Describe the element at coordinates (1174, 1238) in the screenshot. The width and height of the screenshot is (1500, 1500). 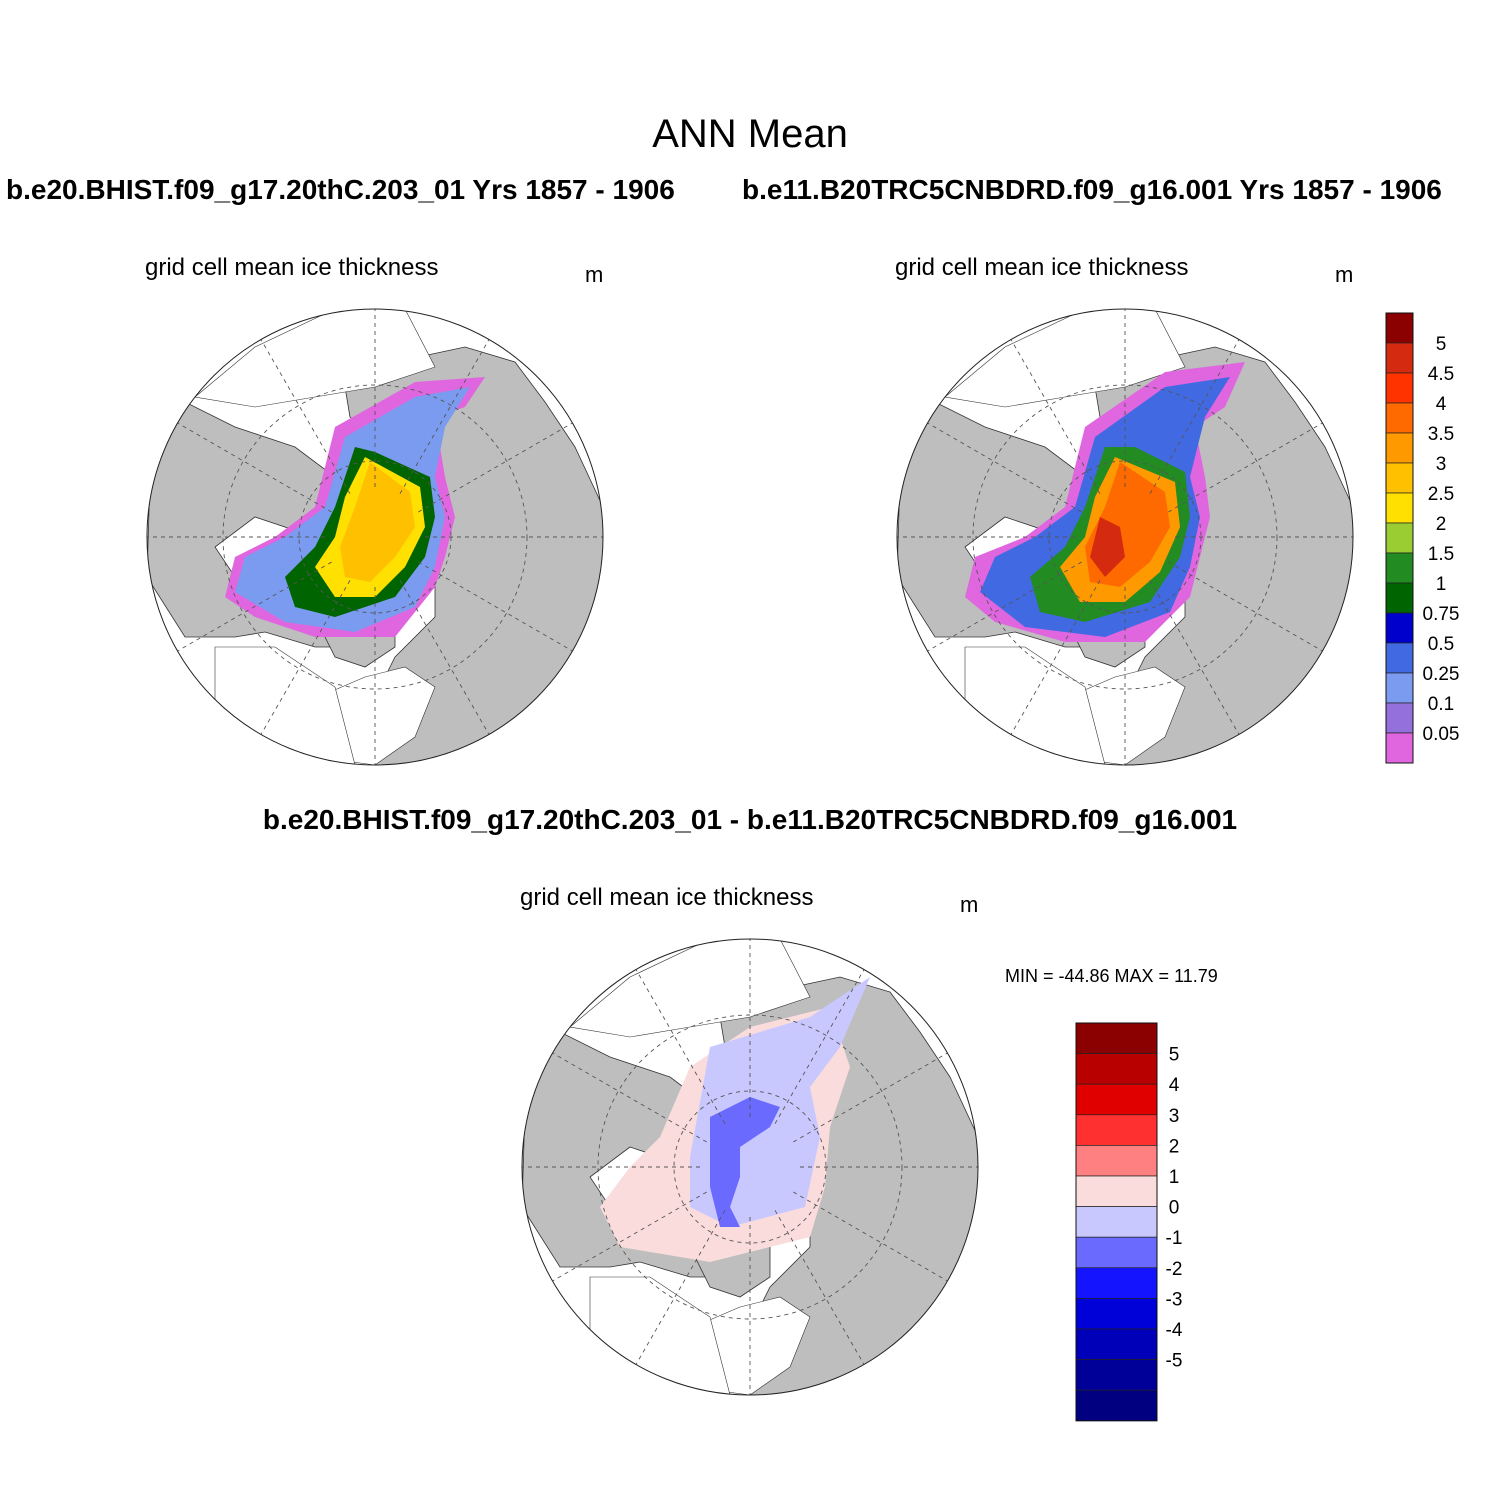
I see `legend-tick-label: -1` at that location.